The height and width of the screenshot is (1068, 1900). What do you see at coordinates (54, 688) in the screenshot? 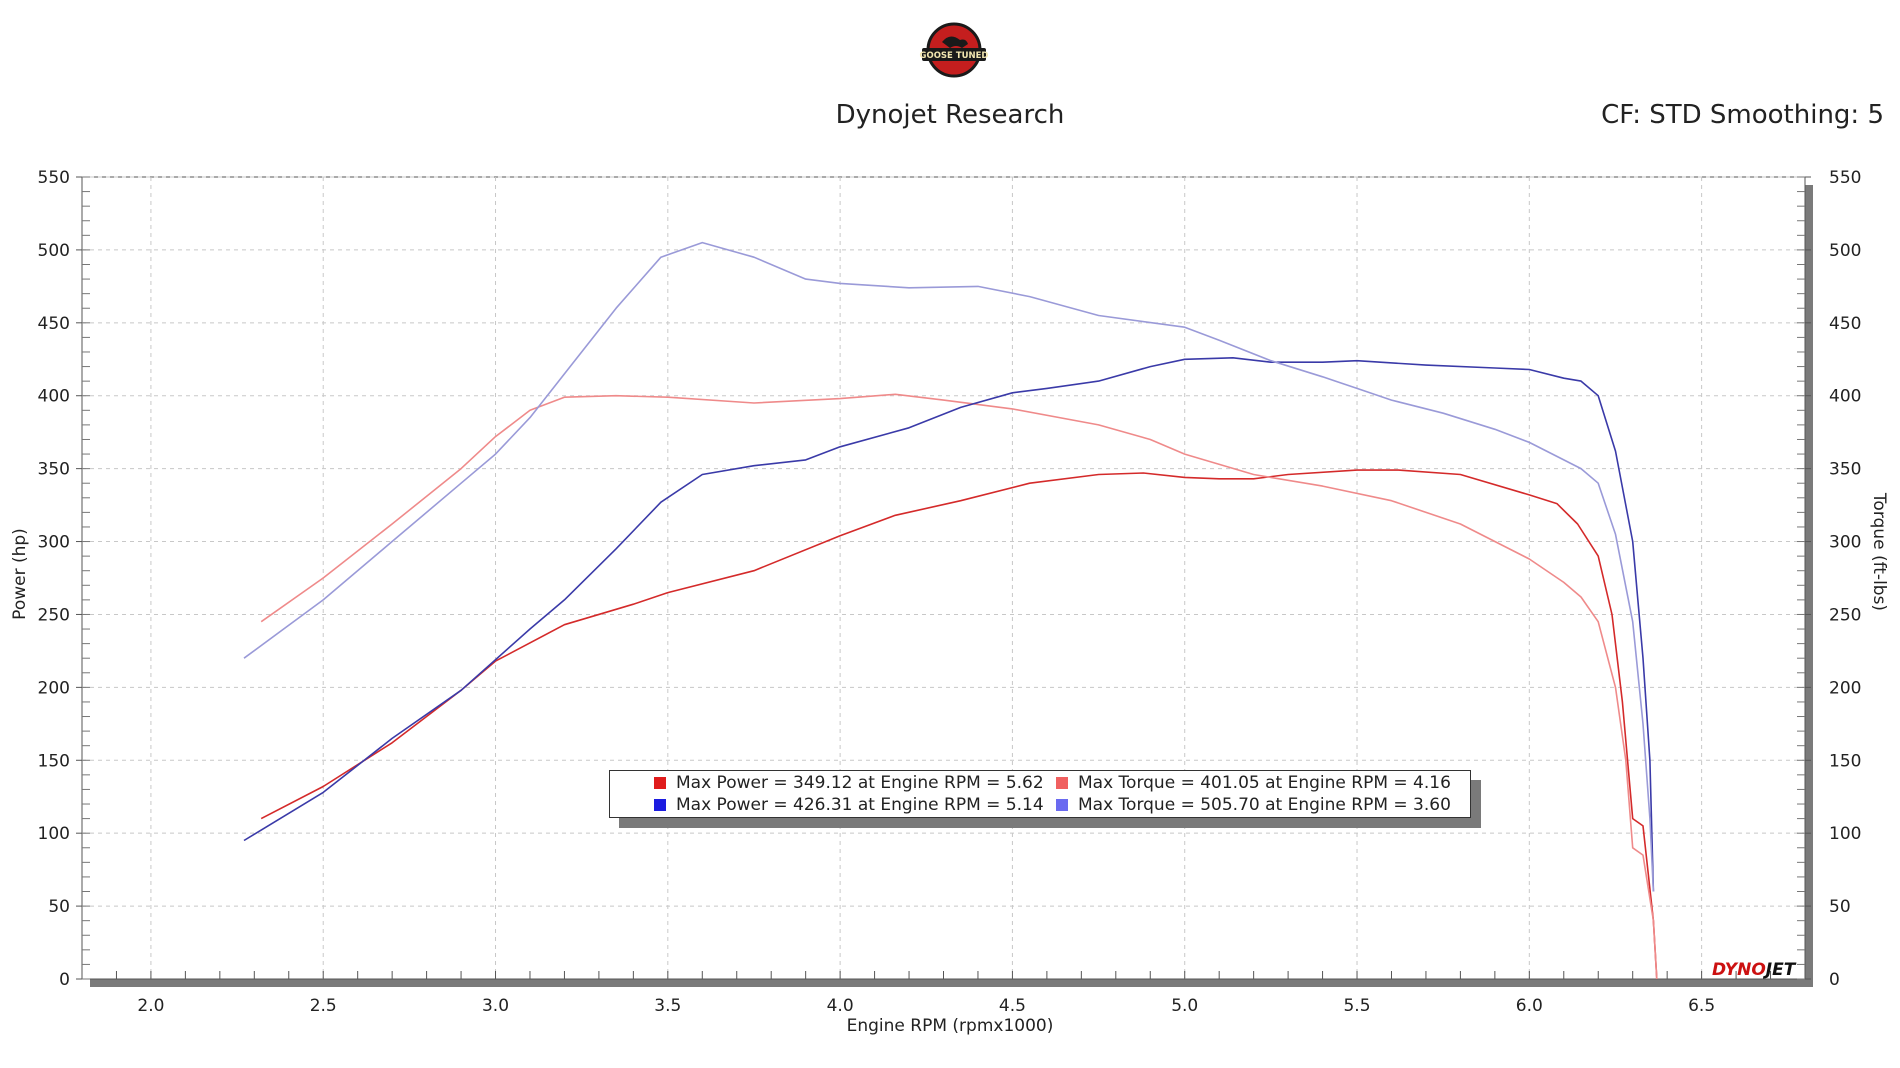
I see `y-tick-label-left: 200` at bounding box center [54, 688].